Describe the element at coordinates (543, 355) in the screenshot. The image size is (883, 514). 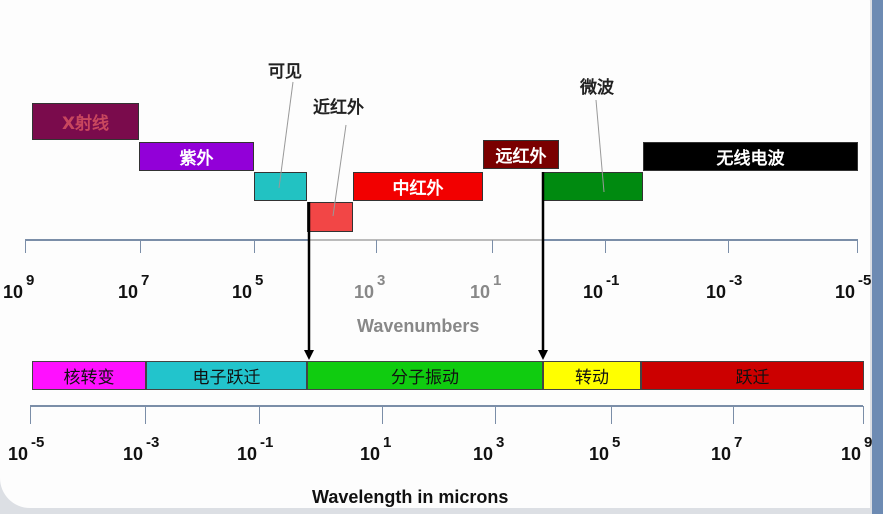
I see `arrowhead-microwave` at that location.